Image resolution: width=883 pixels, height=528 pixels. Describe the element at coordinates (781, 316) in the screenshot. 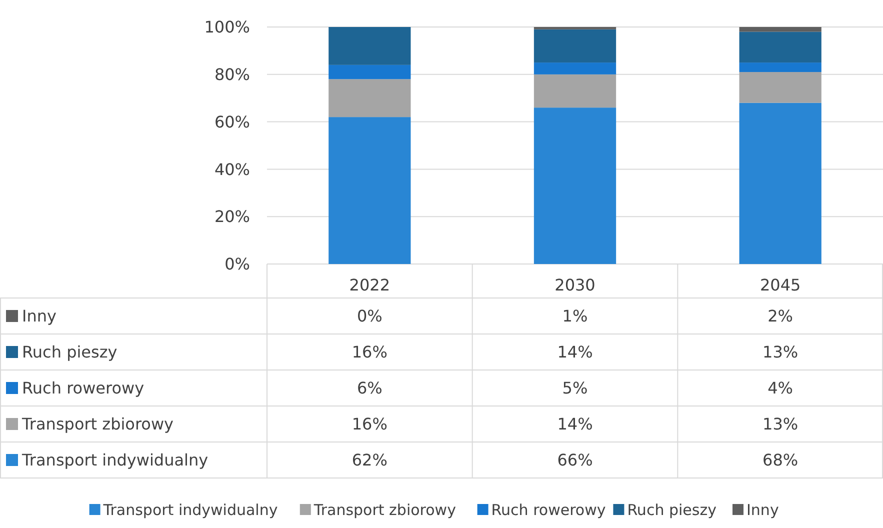

I see `data-label: 2%` at that location.